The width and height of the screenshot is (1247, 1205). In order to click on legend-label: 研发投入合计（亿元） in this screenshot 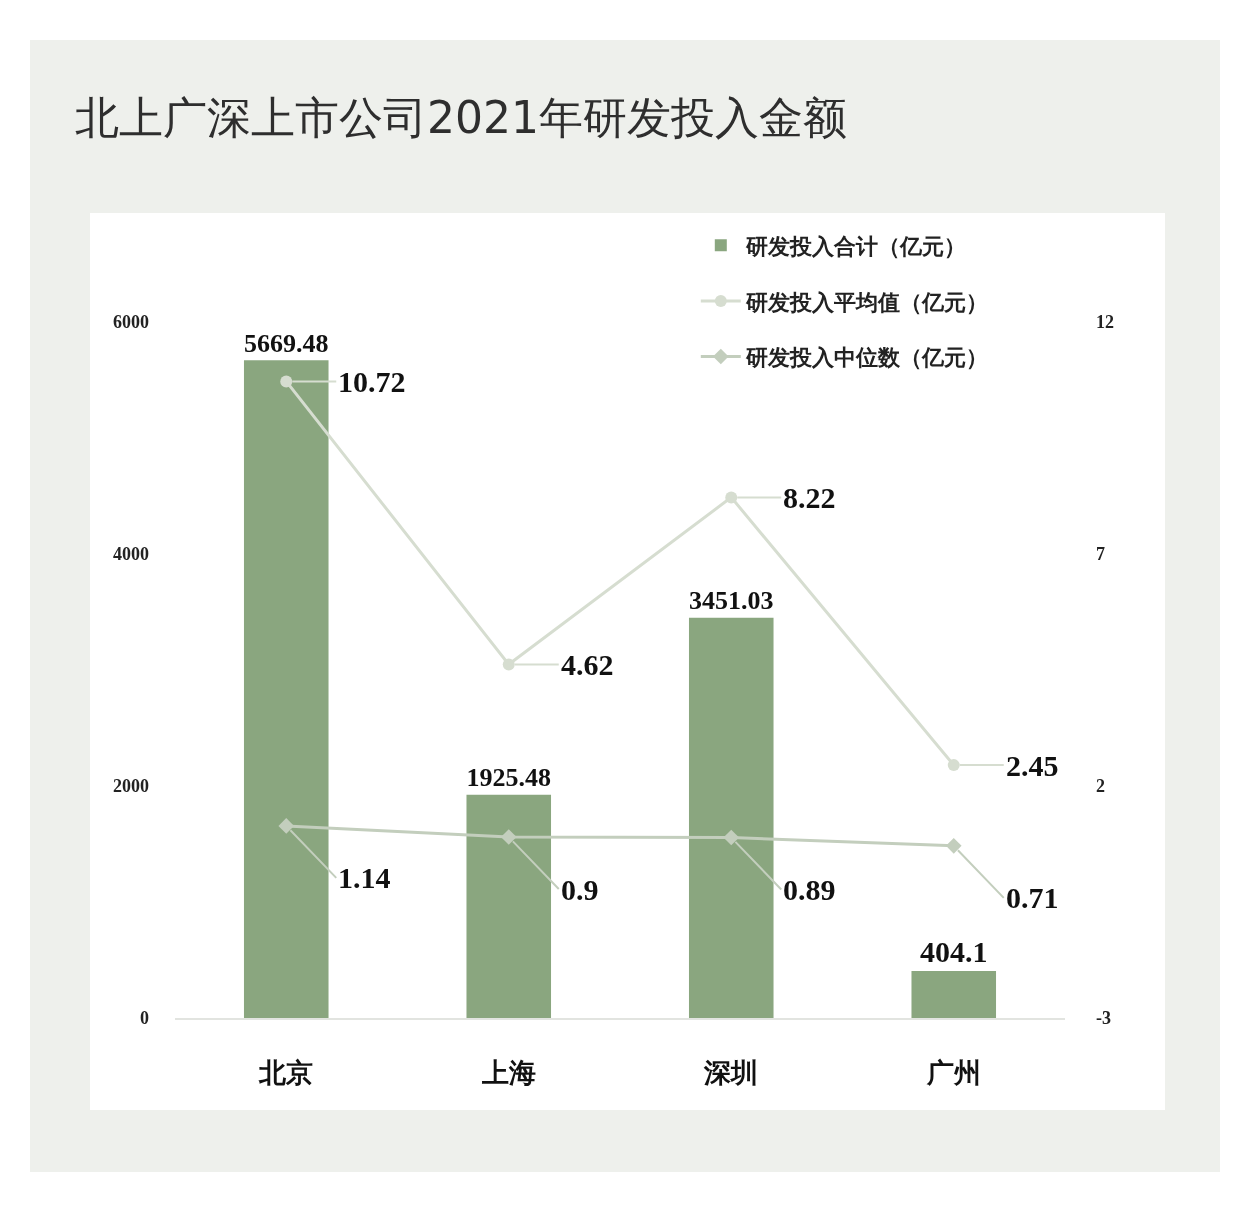, I will do `click(855, 246)`.